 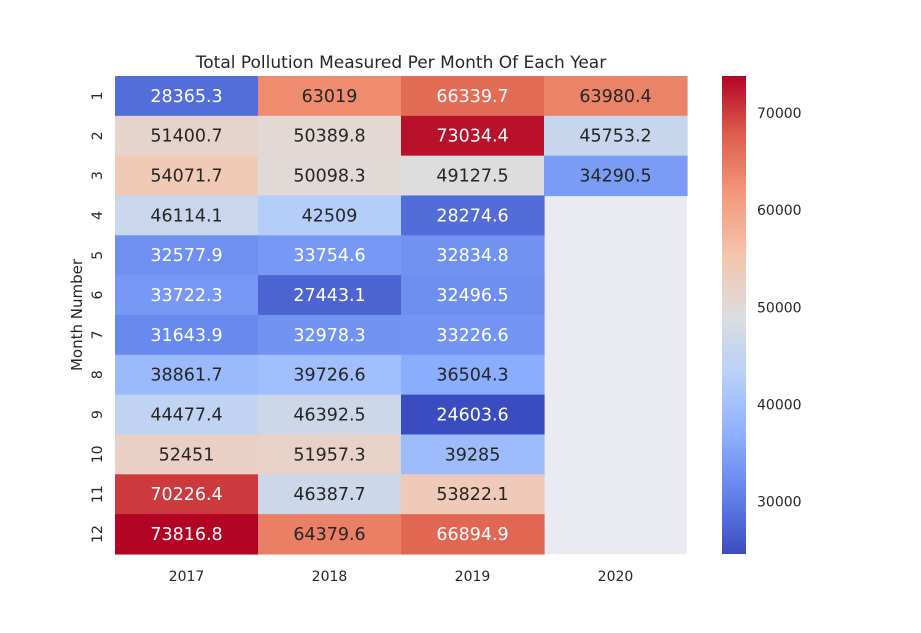 I want to click on cell-value-label: 63019, so click(x=330, y=97).